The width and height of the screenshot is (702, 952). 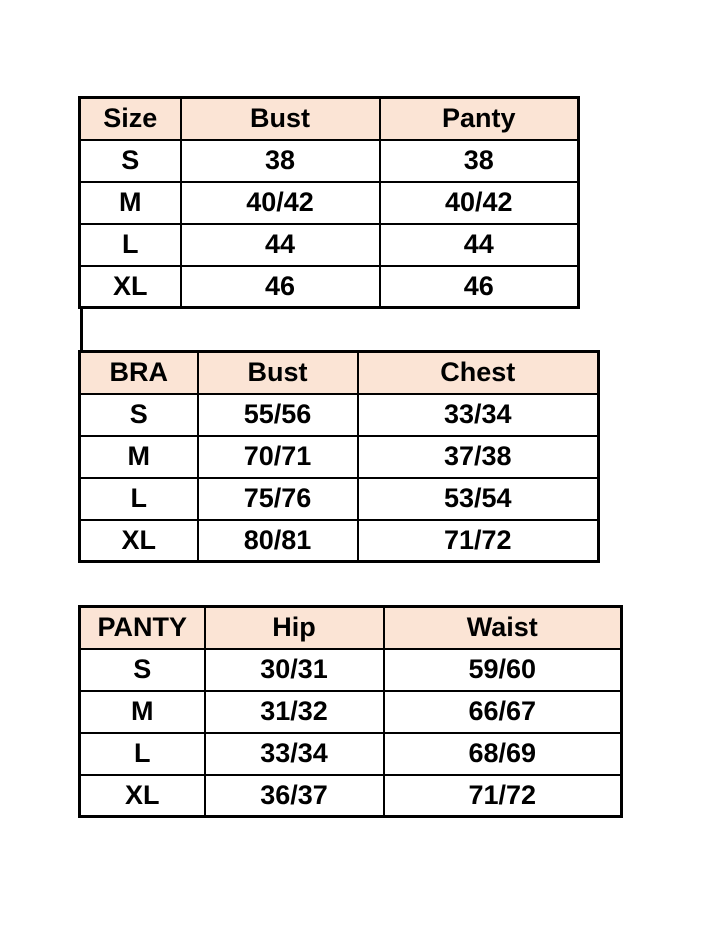 I want to click on table-header-row: PANTY Hip Waist, so click(x=350, y=627).